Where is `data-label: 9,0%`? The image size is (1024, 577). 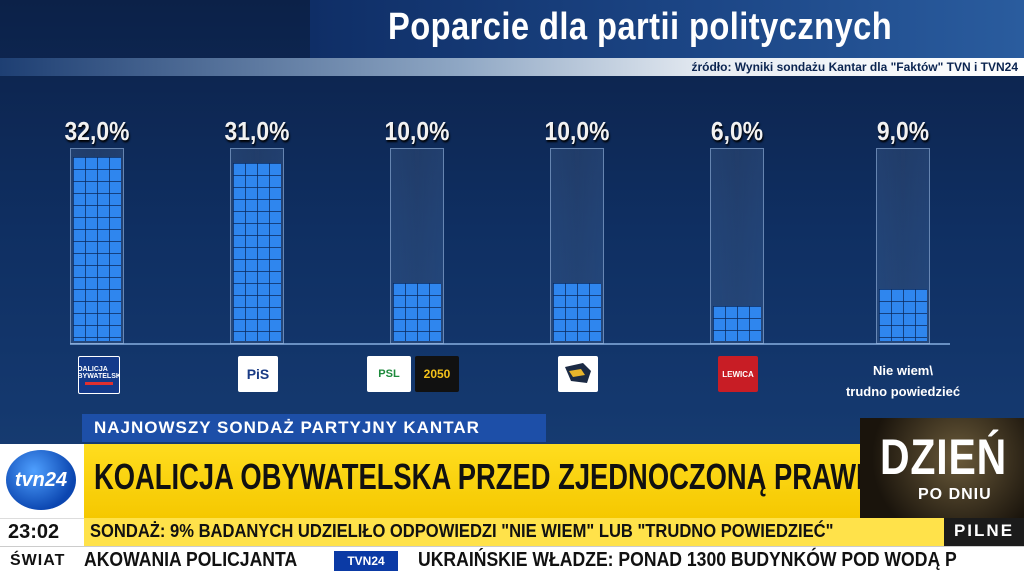
data-label: 9,0% is located at coordinates (903, 131).